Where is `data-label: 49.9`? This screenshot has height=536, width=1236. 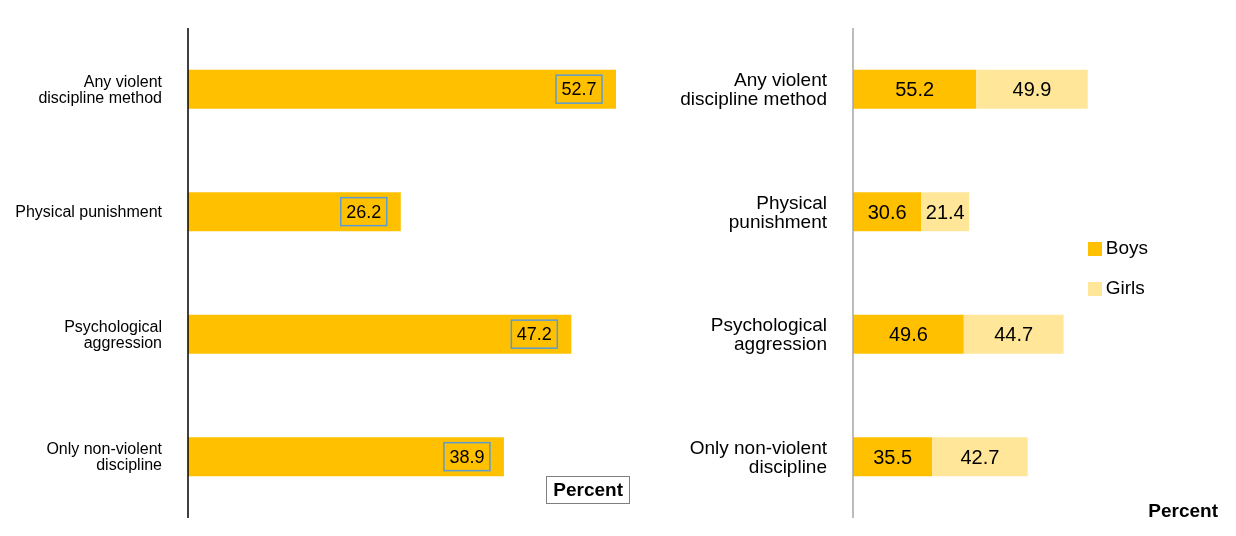
data-label: 49.9 is located at coordinates (1032, 89).